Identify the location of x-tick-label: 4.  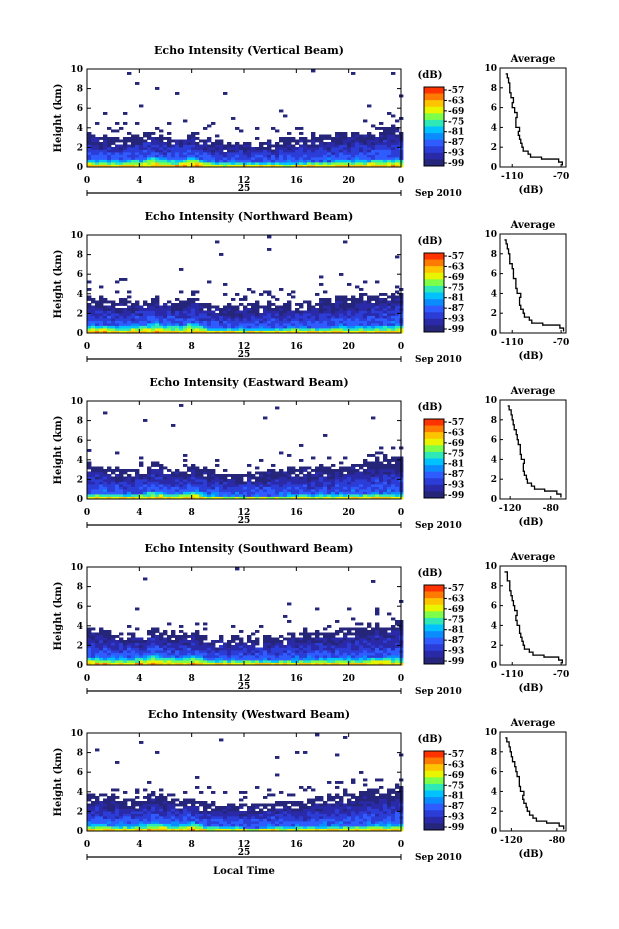
(139, 347).